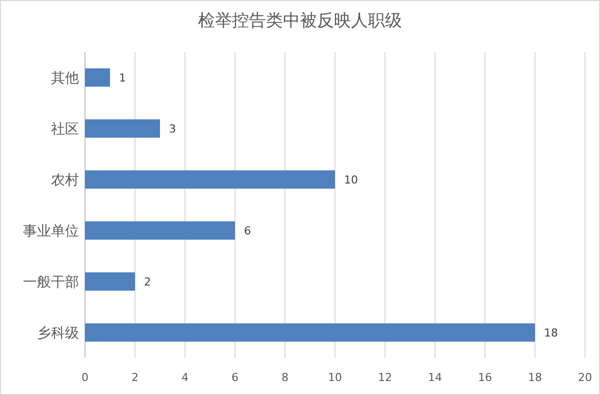 The width and height of the screenshot is (600, 395). What do you see at coordinates (135, 377) in the screenshot?
I see `x-tick-label: 2` at bounding box center [135, 377].